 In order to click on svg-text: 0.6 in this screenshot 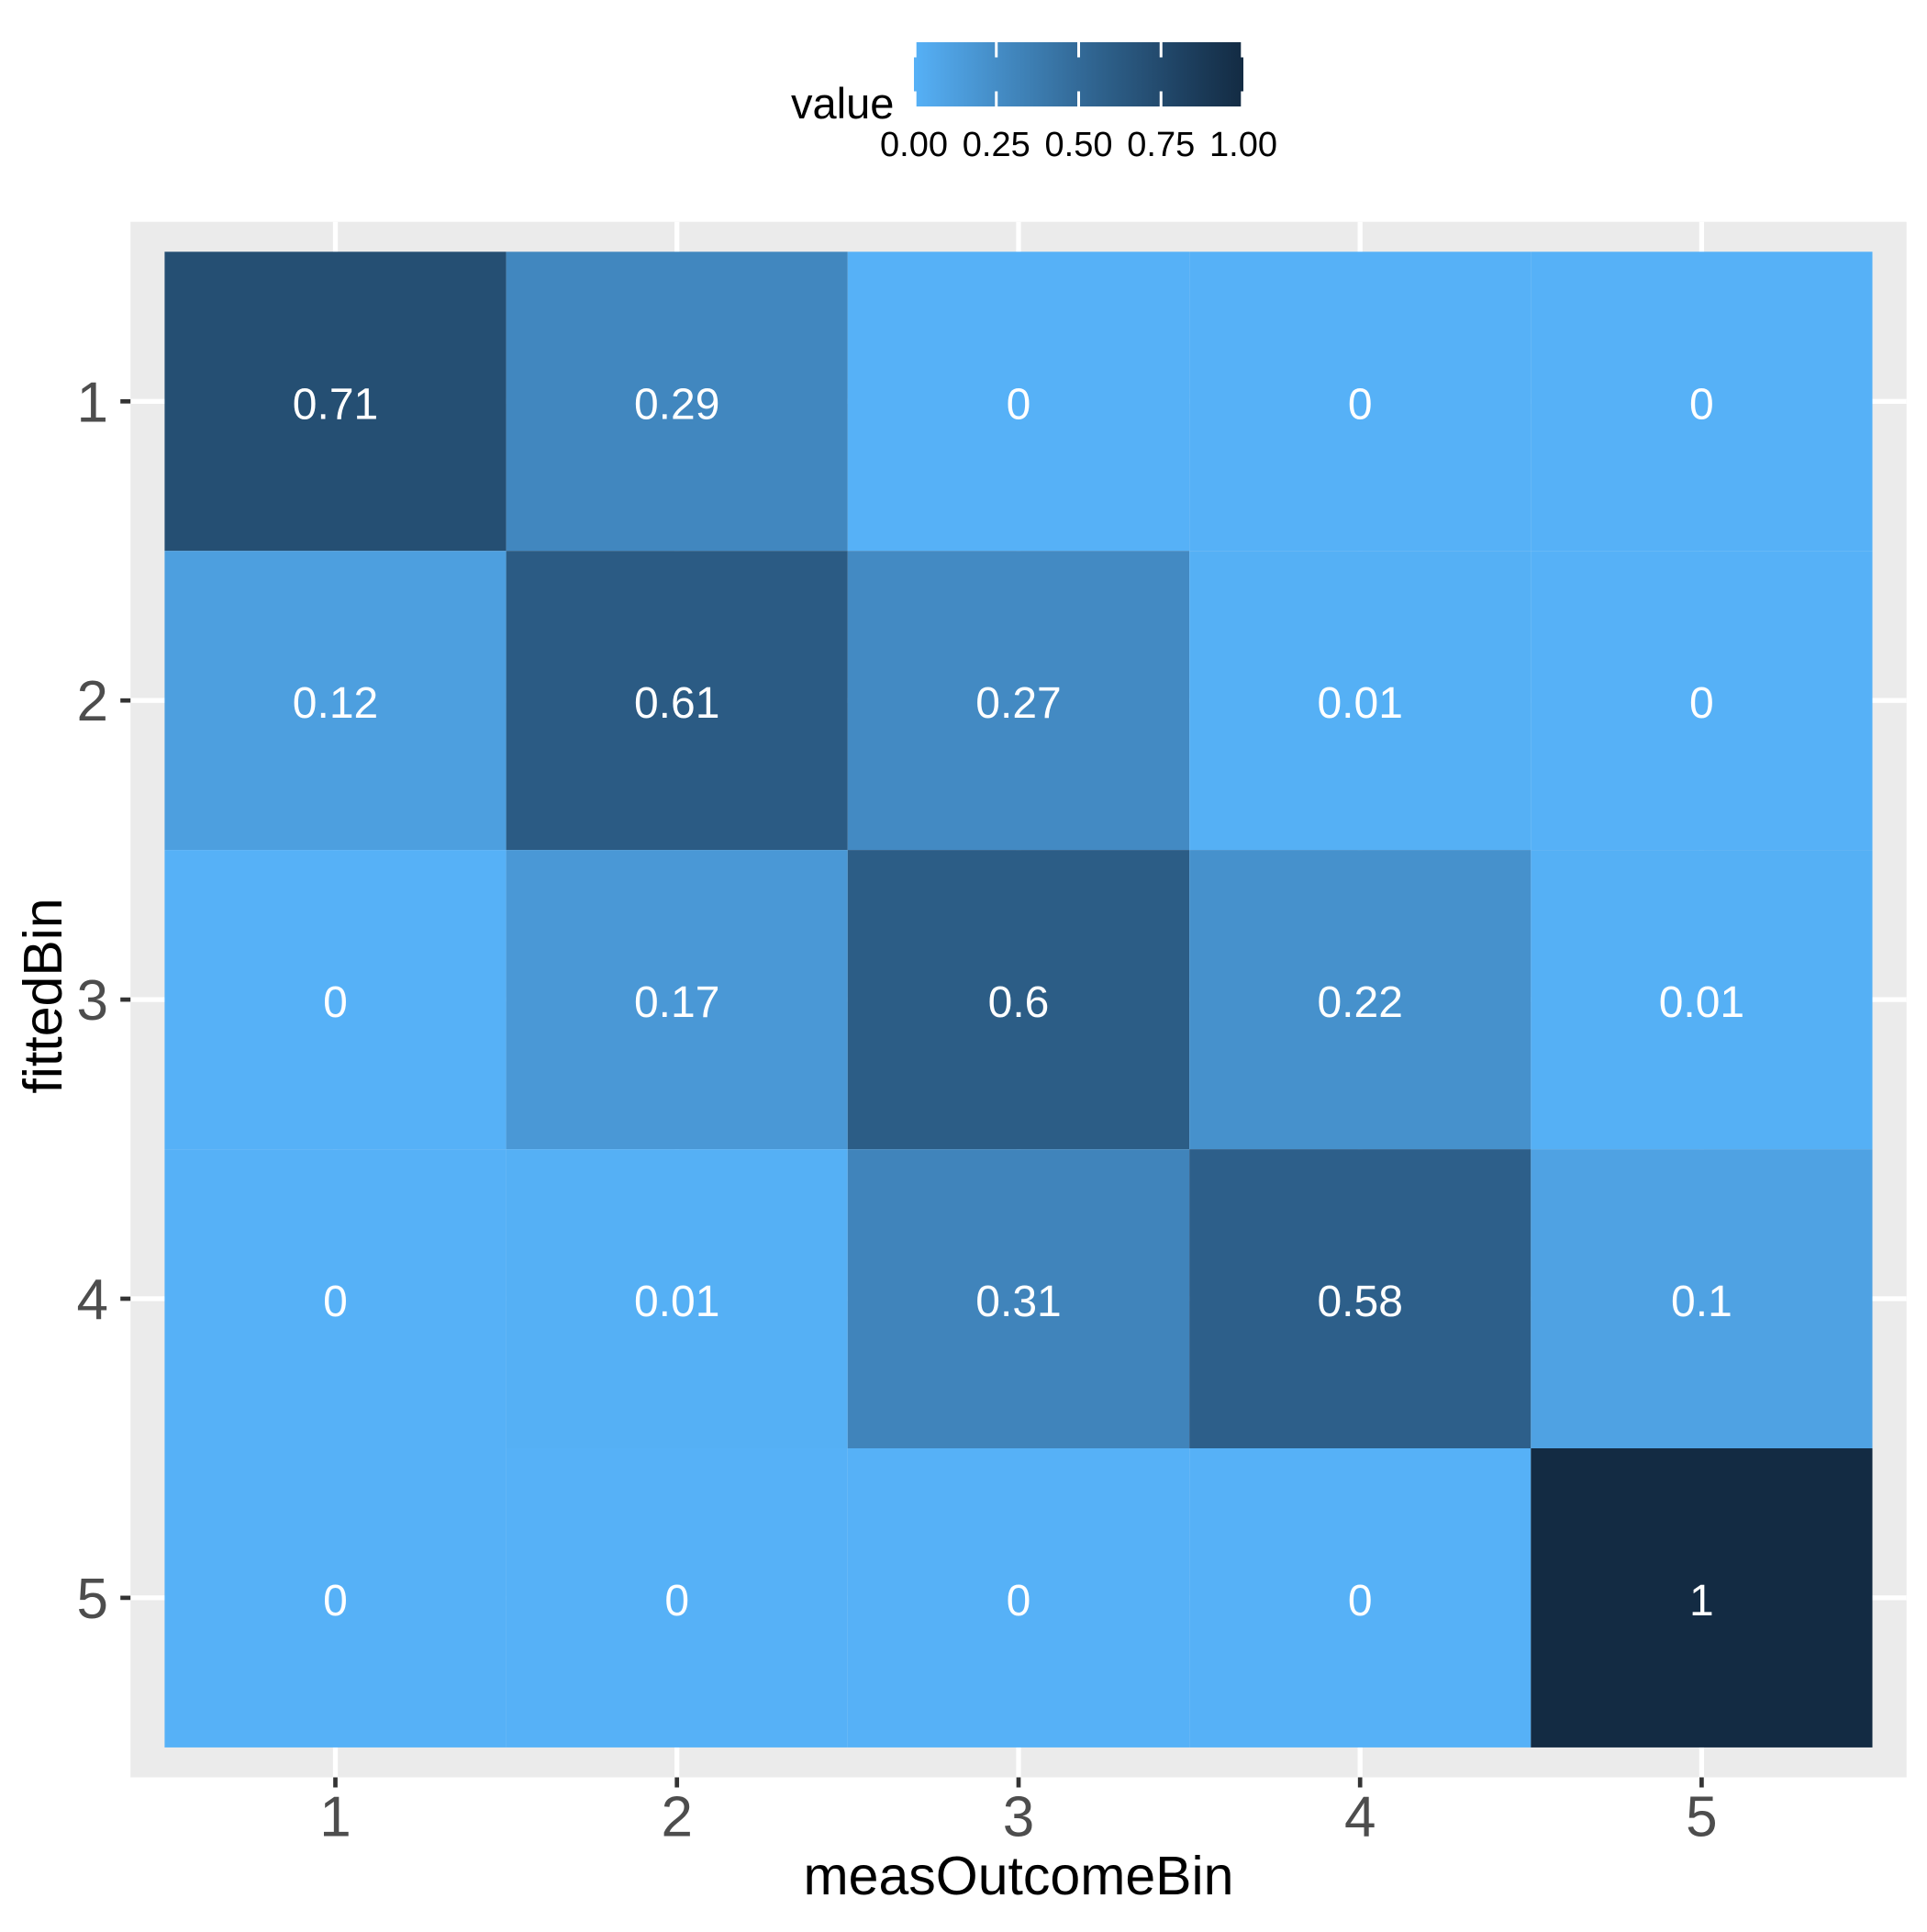, I will do `click(1019, 1002)`.